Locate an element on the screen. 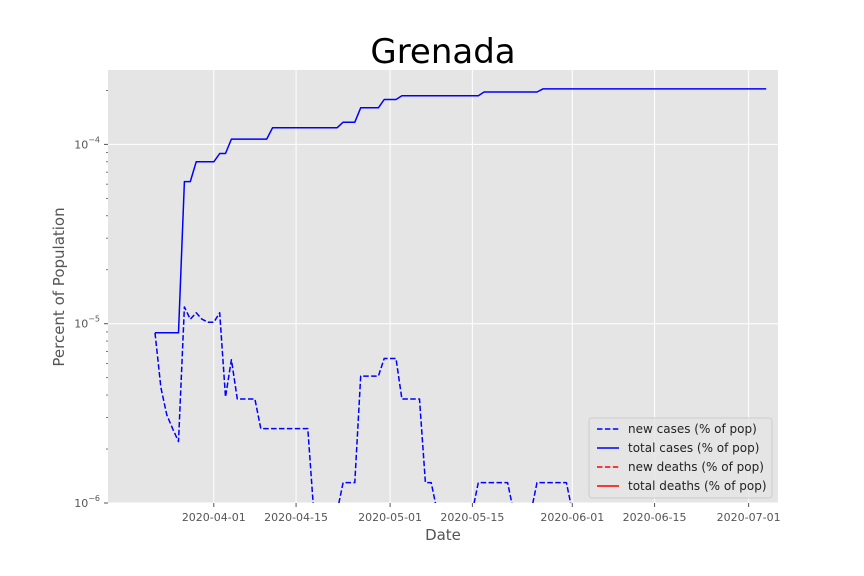 The width and height of the screenshot is (864, 576). x-axis-label: Date is located at coordinates (443, 535).